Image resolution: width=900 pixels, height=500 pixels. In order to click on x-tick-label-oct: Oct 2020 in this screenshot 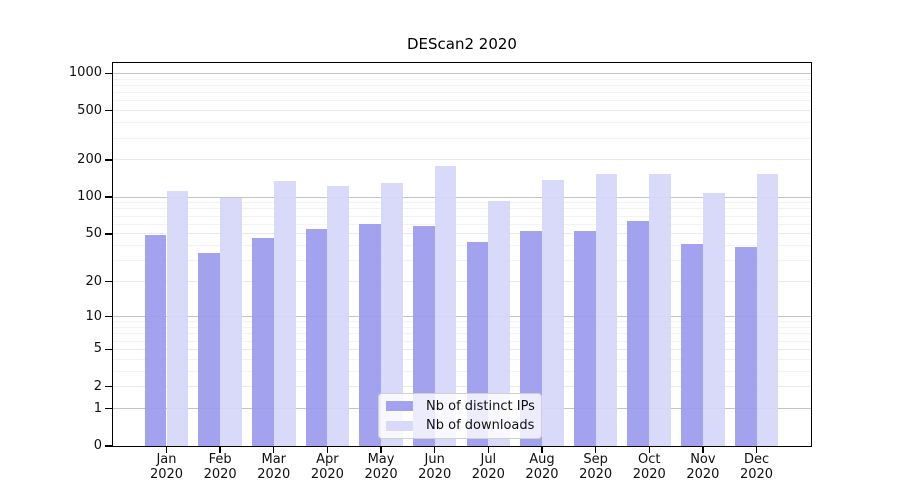, I will do `click(649, 467)`.